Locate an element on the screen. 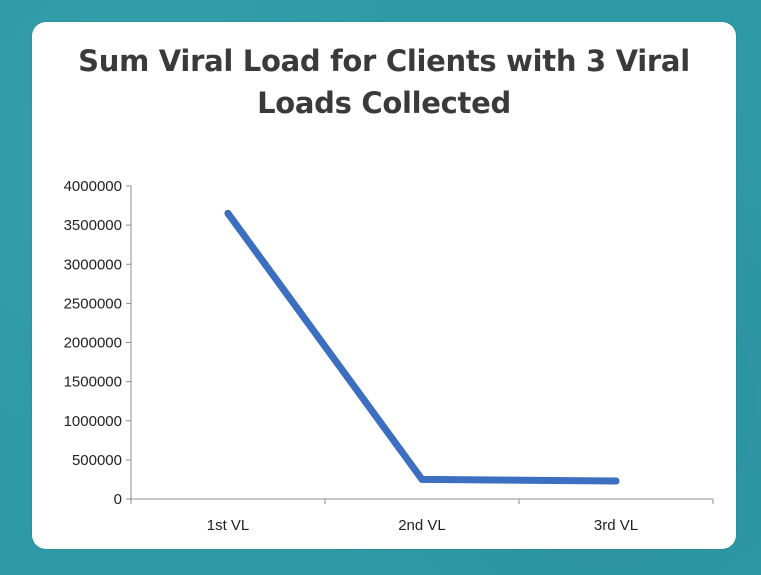  x-tick-label: 3rd VL is located at coordinates (616, 525).